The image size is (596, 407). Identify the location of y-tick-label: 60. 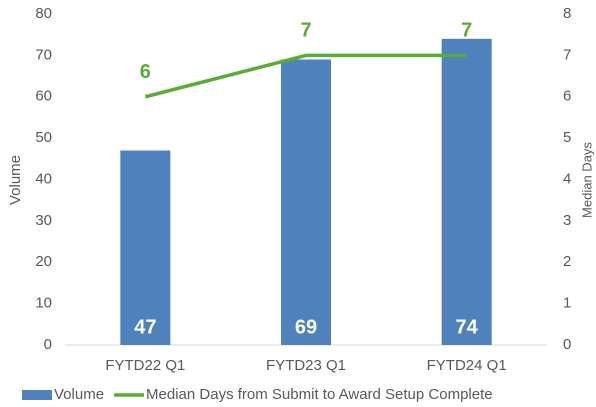
(43, 96).